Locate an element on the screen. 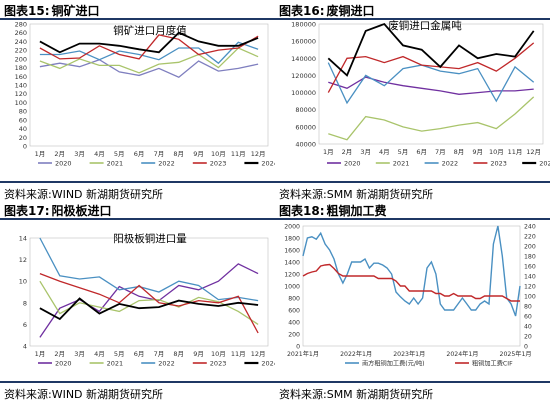 The width and height of the screenshot is (550, 402). y-tick-label: 140000 is located at coordinates (303, 59).